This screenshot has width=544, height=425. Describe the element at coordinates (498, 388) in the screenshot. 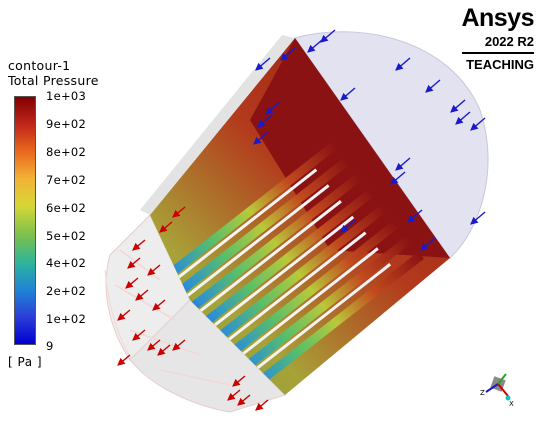

I see `axes-triad: Z X` at that location.